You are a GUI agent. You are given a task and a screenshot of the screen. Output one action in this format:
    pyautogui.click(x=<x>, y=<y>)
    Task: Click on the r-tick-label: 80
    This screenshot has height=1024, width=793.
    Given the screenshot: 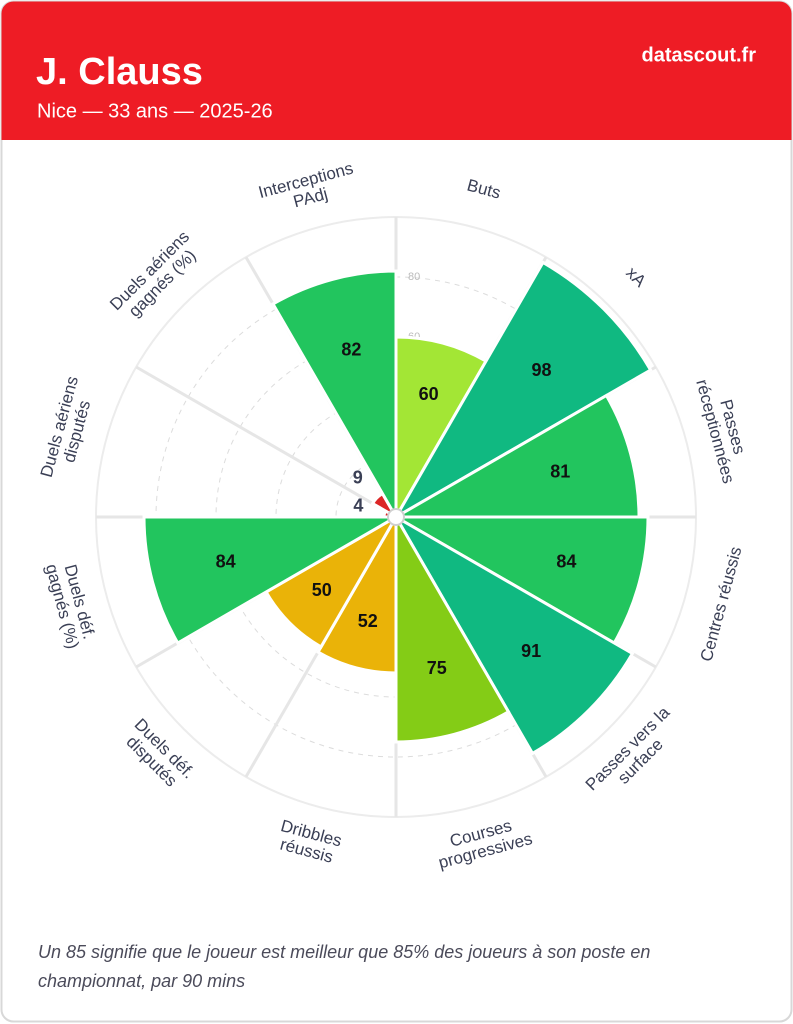 What is the action you would take?
    pyautogui.click(x=414, y=277)
    